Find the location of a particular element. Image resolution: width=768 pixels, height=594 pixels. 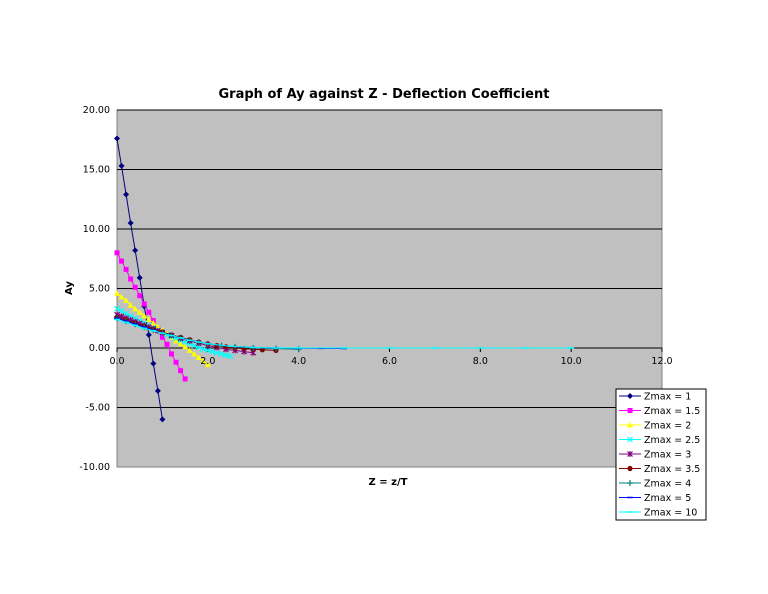

legend-label: Zmax = 2 is located at coordinates (667, 426).